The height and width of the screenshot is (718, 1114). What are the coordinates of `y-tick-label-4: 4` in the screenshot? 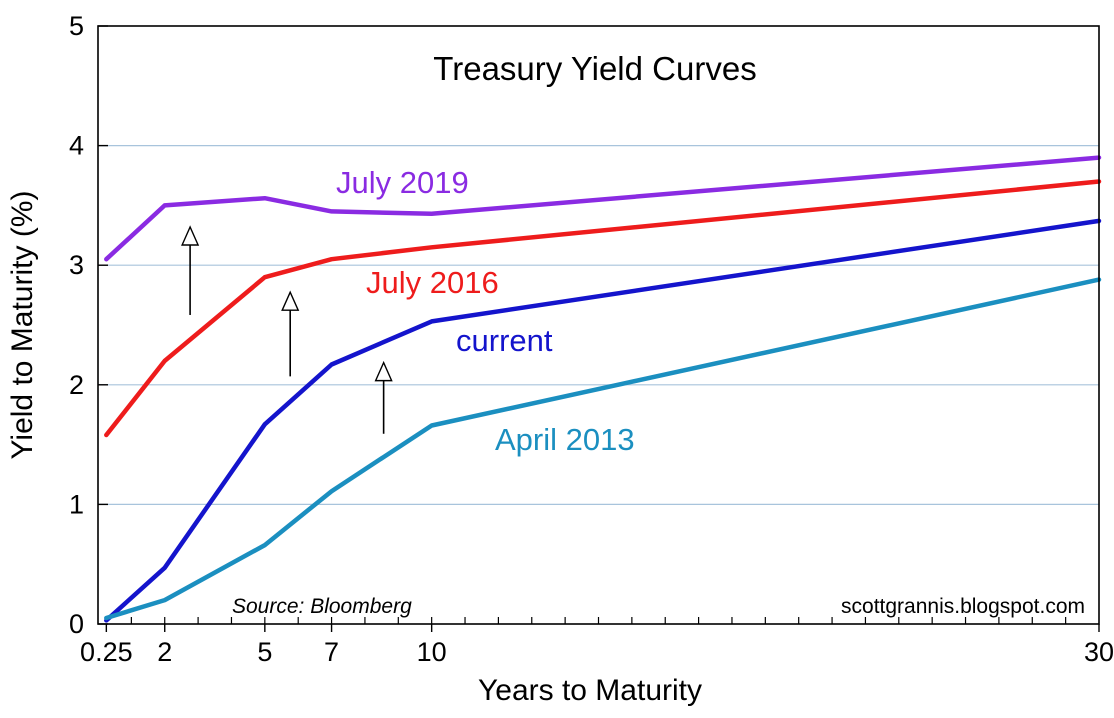 It's located at (76, 146).